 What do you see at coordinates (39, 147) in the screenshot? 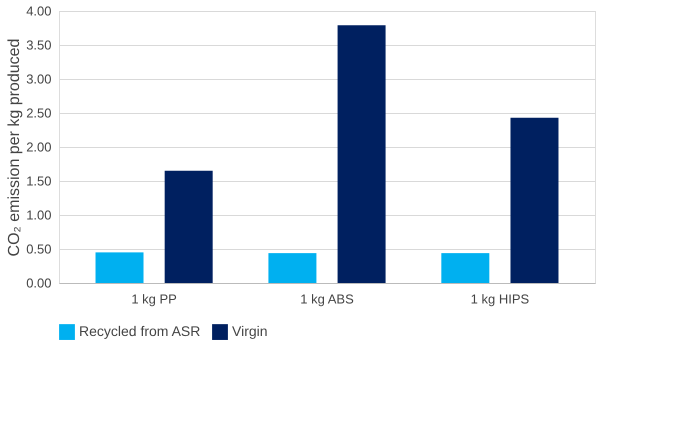
I see `y-tick-label: 2.00` at bounding box center [39, 147].